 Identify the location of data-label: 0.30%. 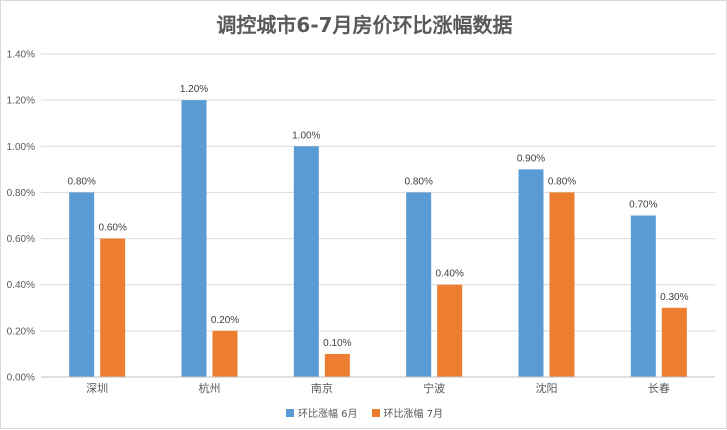
(674, 297).